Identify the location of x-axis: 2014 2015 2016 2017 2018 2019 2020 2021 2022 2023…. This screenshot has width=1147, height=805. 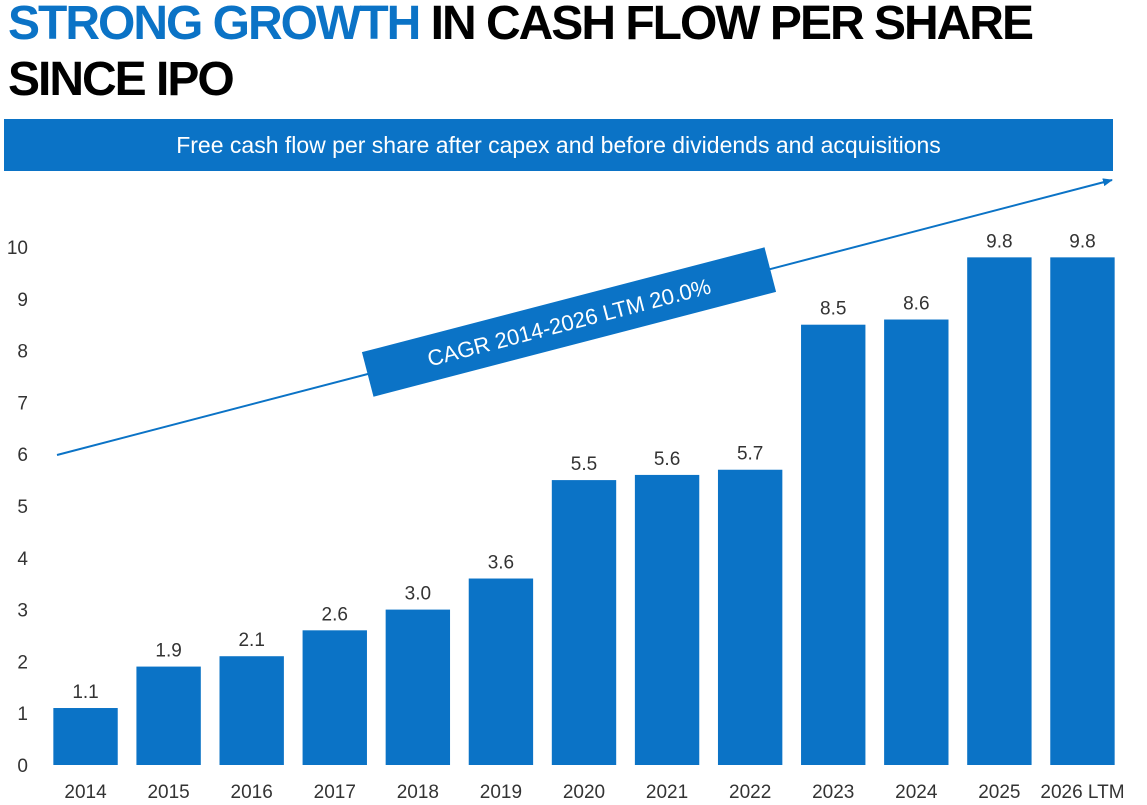
(594, 792).